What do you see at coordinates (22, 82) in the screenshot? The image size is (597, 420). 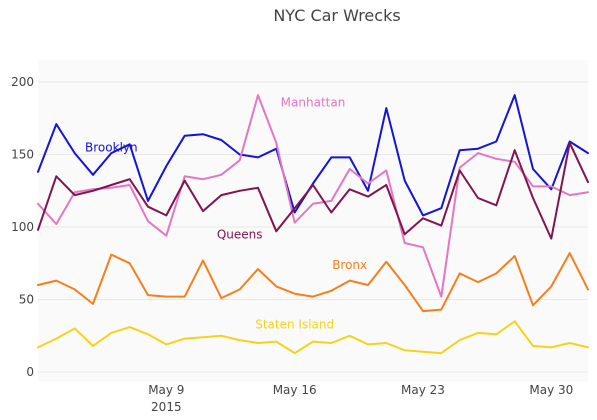 I see `y-tick-label: 200` at bounding box center [22, 82].